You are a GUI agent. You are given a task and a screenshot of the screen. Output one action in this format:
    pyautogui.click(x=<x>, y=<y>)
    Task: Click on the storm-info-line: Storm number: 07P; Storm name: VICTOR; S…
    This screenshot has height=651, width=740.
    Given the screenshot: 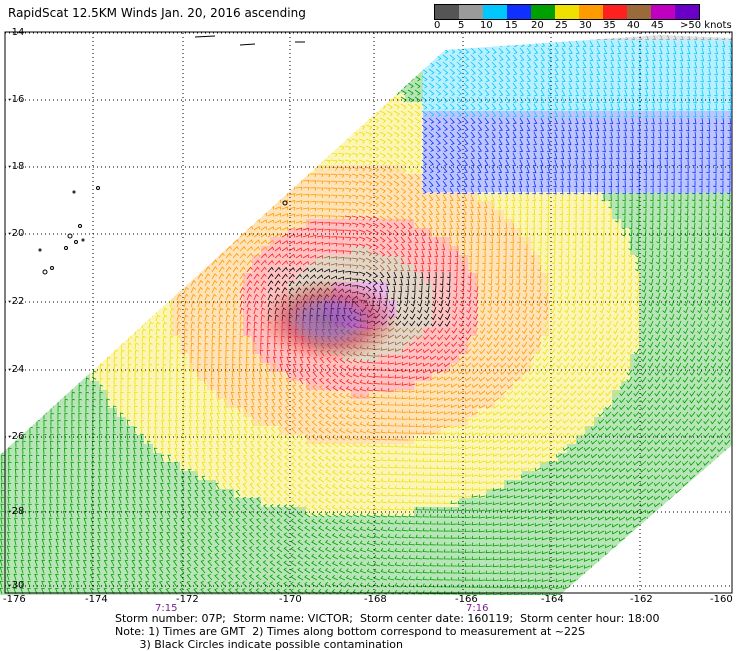 What is the action you would take?
    pyautogui.click(x=387, y=618)
    